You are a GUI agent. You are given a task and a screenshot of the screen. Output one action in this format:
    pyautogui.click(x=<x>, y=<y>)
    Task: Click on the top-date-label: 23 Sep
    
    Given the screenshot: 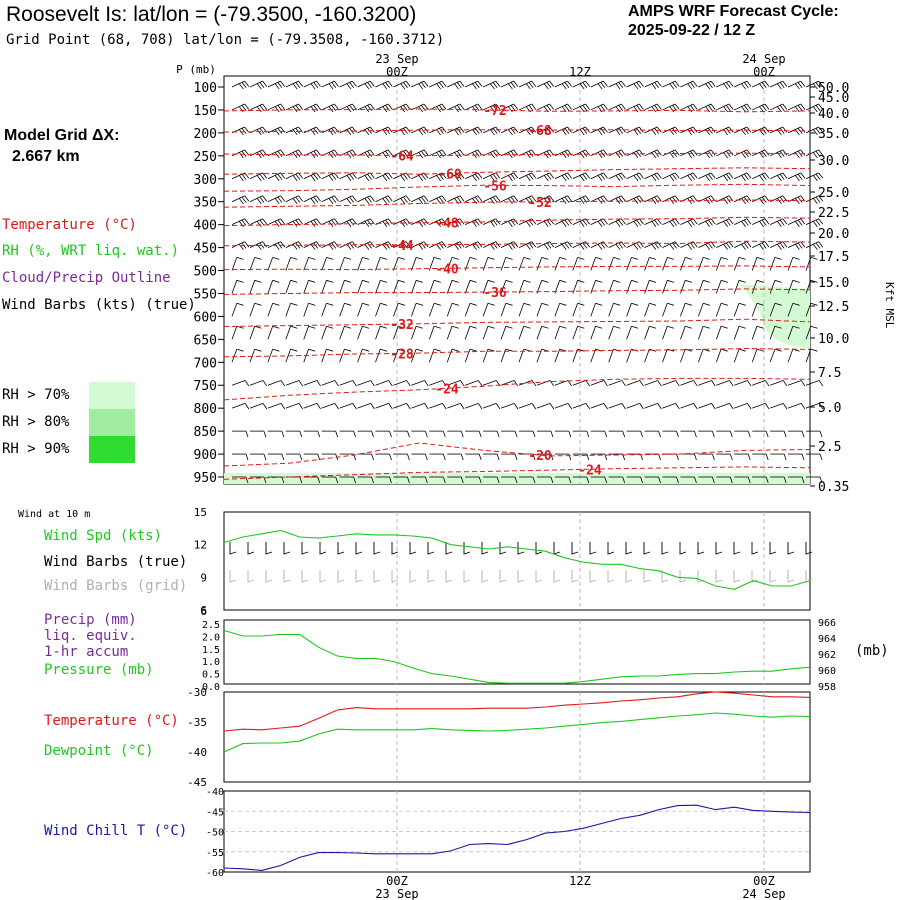 What is the action you would take?
    pyautogui.click(x=396, y=59)
    